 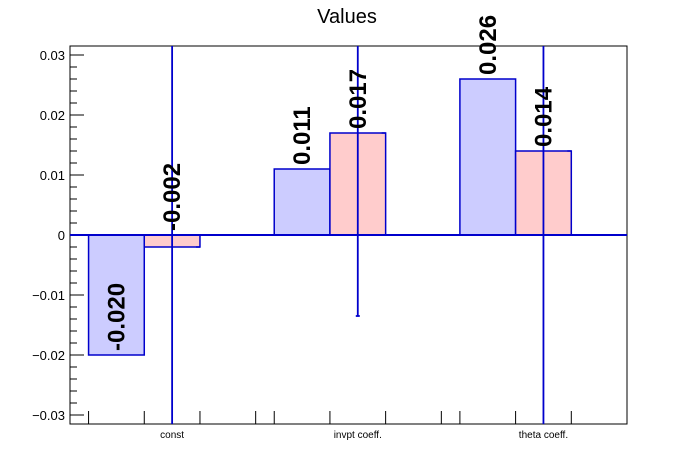 I want to click on data-label: -0.020, so click(x=116, y=317).